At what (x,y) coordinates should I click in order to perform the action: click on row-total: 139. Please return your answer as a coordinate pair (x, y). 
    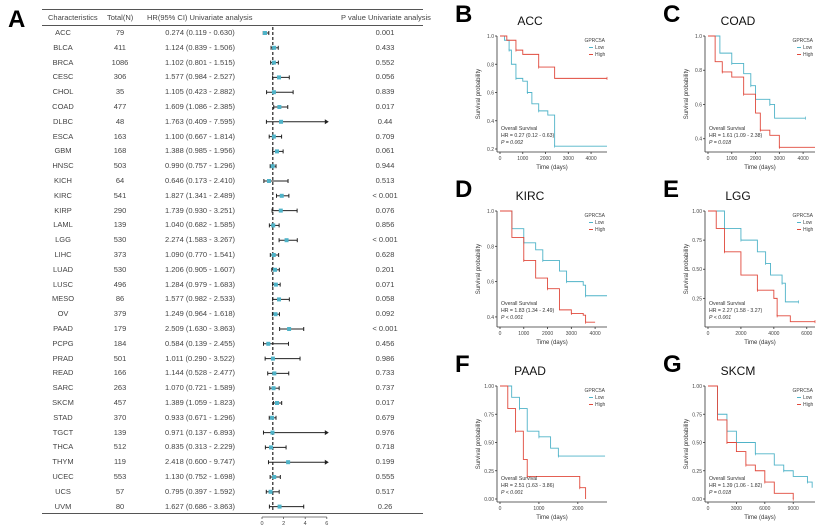
    Looking at the image, I should click on (120, 432).